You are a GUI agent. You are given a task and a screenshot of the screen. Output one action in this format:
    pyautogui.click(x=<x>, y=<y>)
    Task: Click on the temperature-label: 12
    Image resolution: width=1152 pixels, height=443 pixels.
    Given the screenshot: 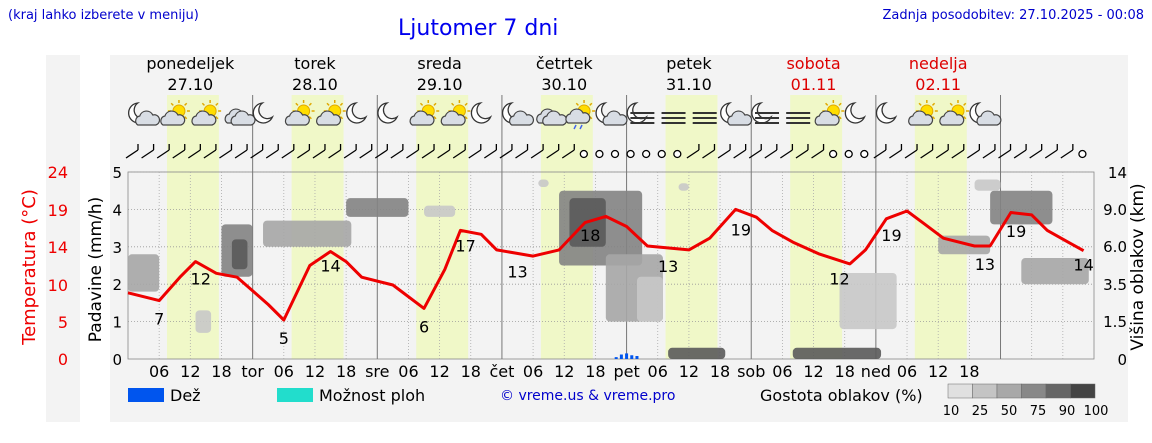 What is the action you would take?
    pyautogui.click(x=201, y=279)
    